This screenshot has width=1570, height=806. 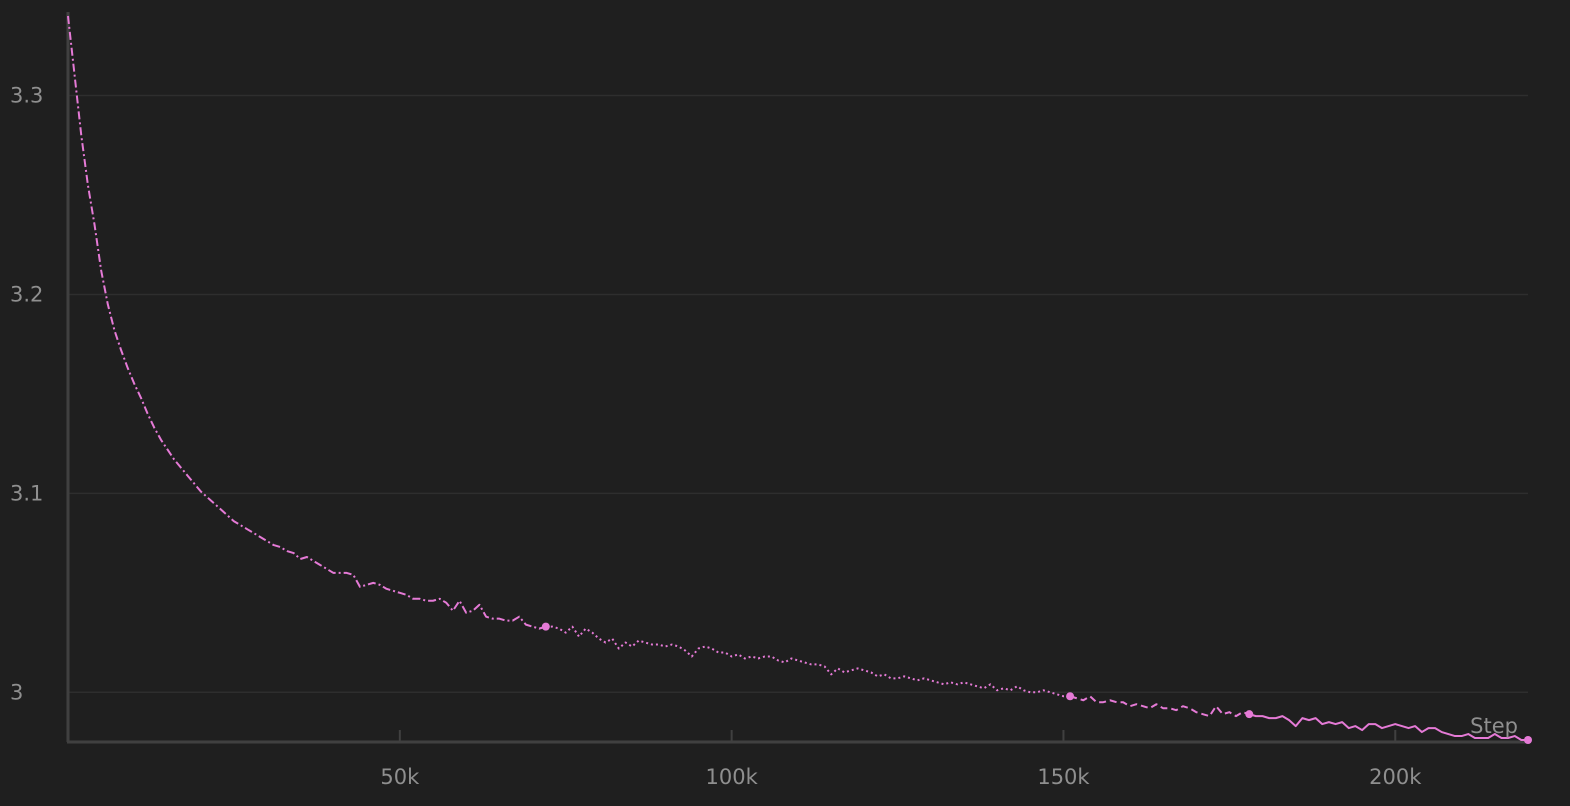 I want to click on x-axis-title: Step, so click(x=1494, y=726).